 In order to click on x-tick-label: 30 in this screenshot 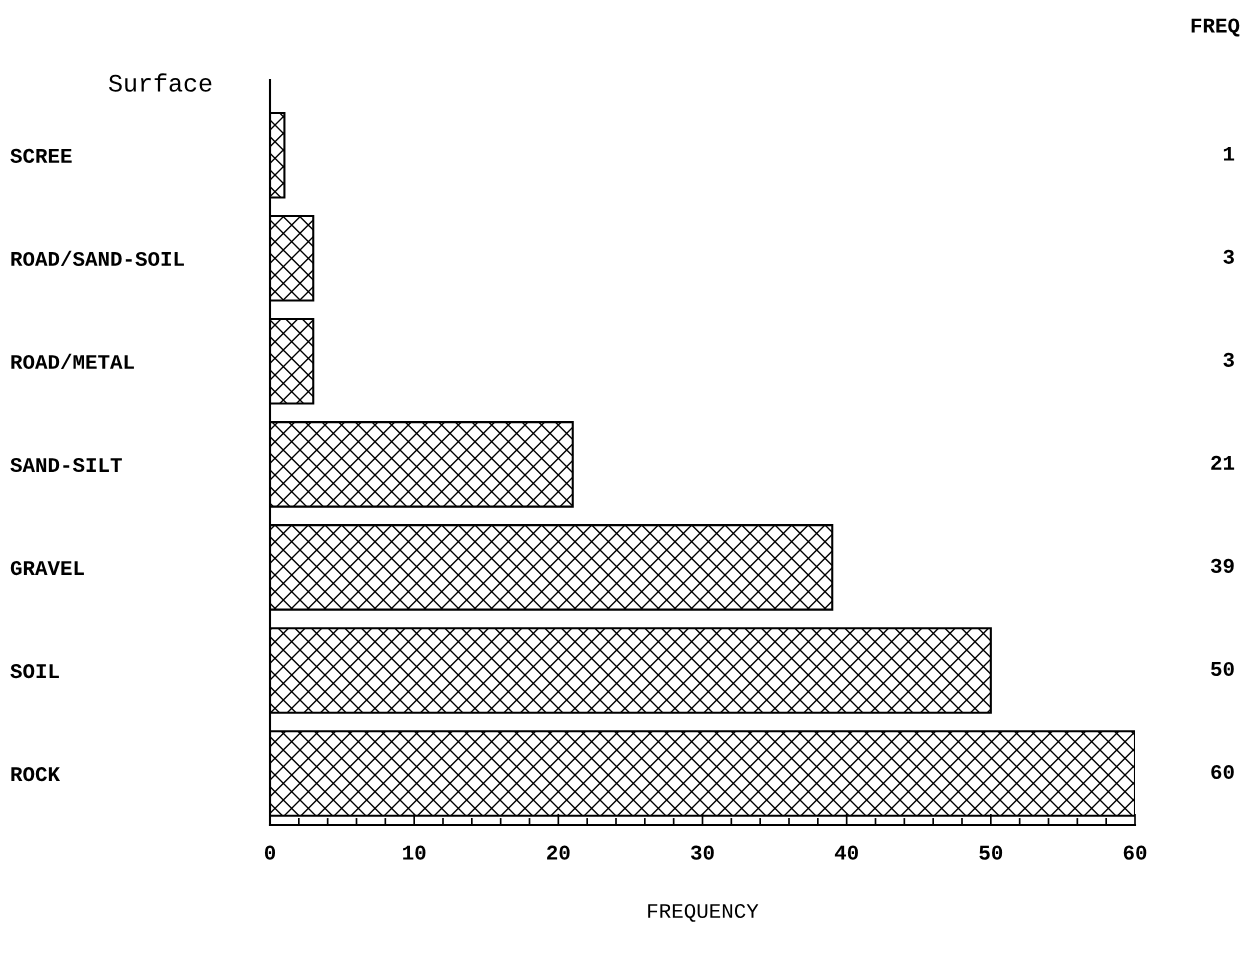, I will do `click(702, 852)`.